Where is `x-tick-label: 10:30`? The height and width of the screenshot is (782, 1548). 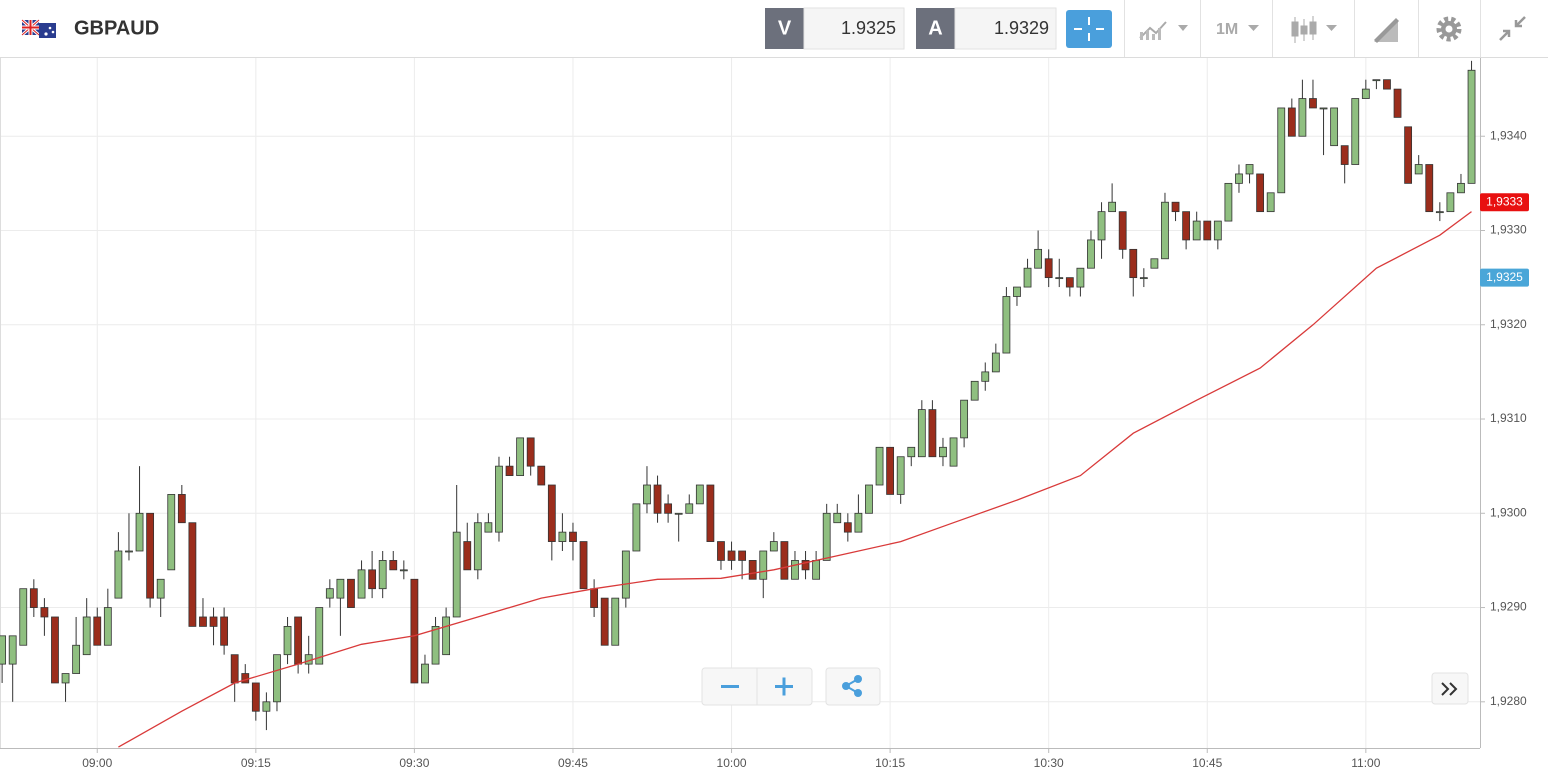 x-tick-label: 10:30 is located at coordinates (1049, 763).